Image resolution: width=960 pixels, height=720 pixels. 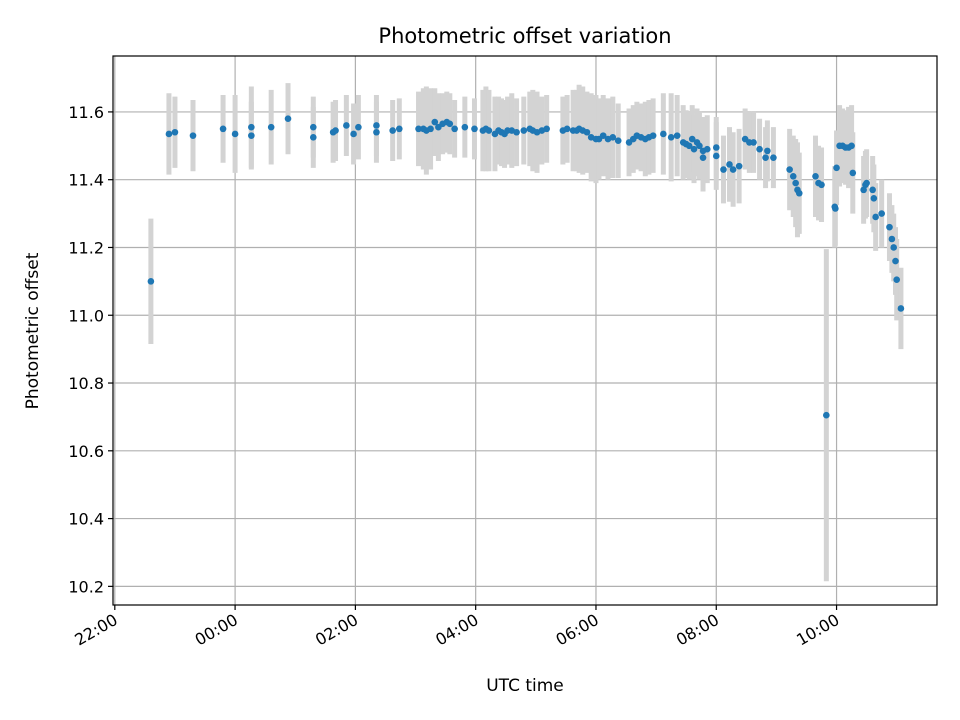 I want to click on y-axis-title: Photometric offset, so click(x=33, y=330).